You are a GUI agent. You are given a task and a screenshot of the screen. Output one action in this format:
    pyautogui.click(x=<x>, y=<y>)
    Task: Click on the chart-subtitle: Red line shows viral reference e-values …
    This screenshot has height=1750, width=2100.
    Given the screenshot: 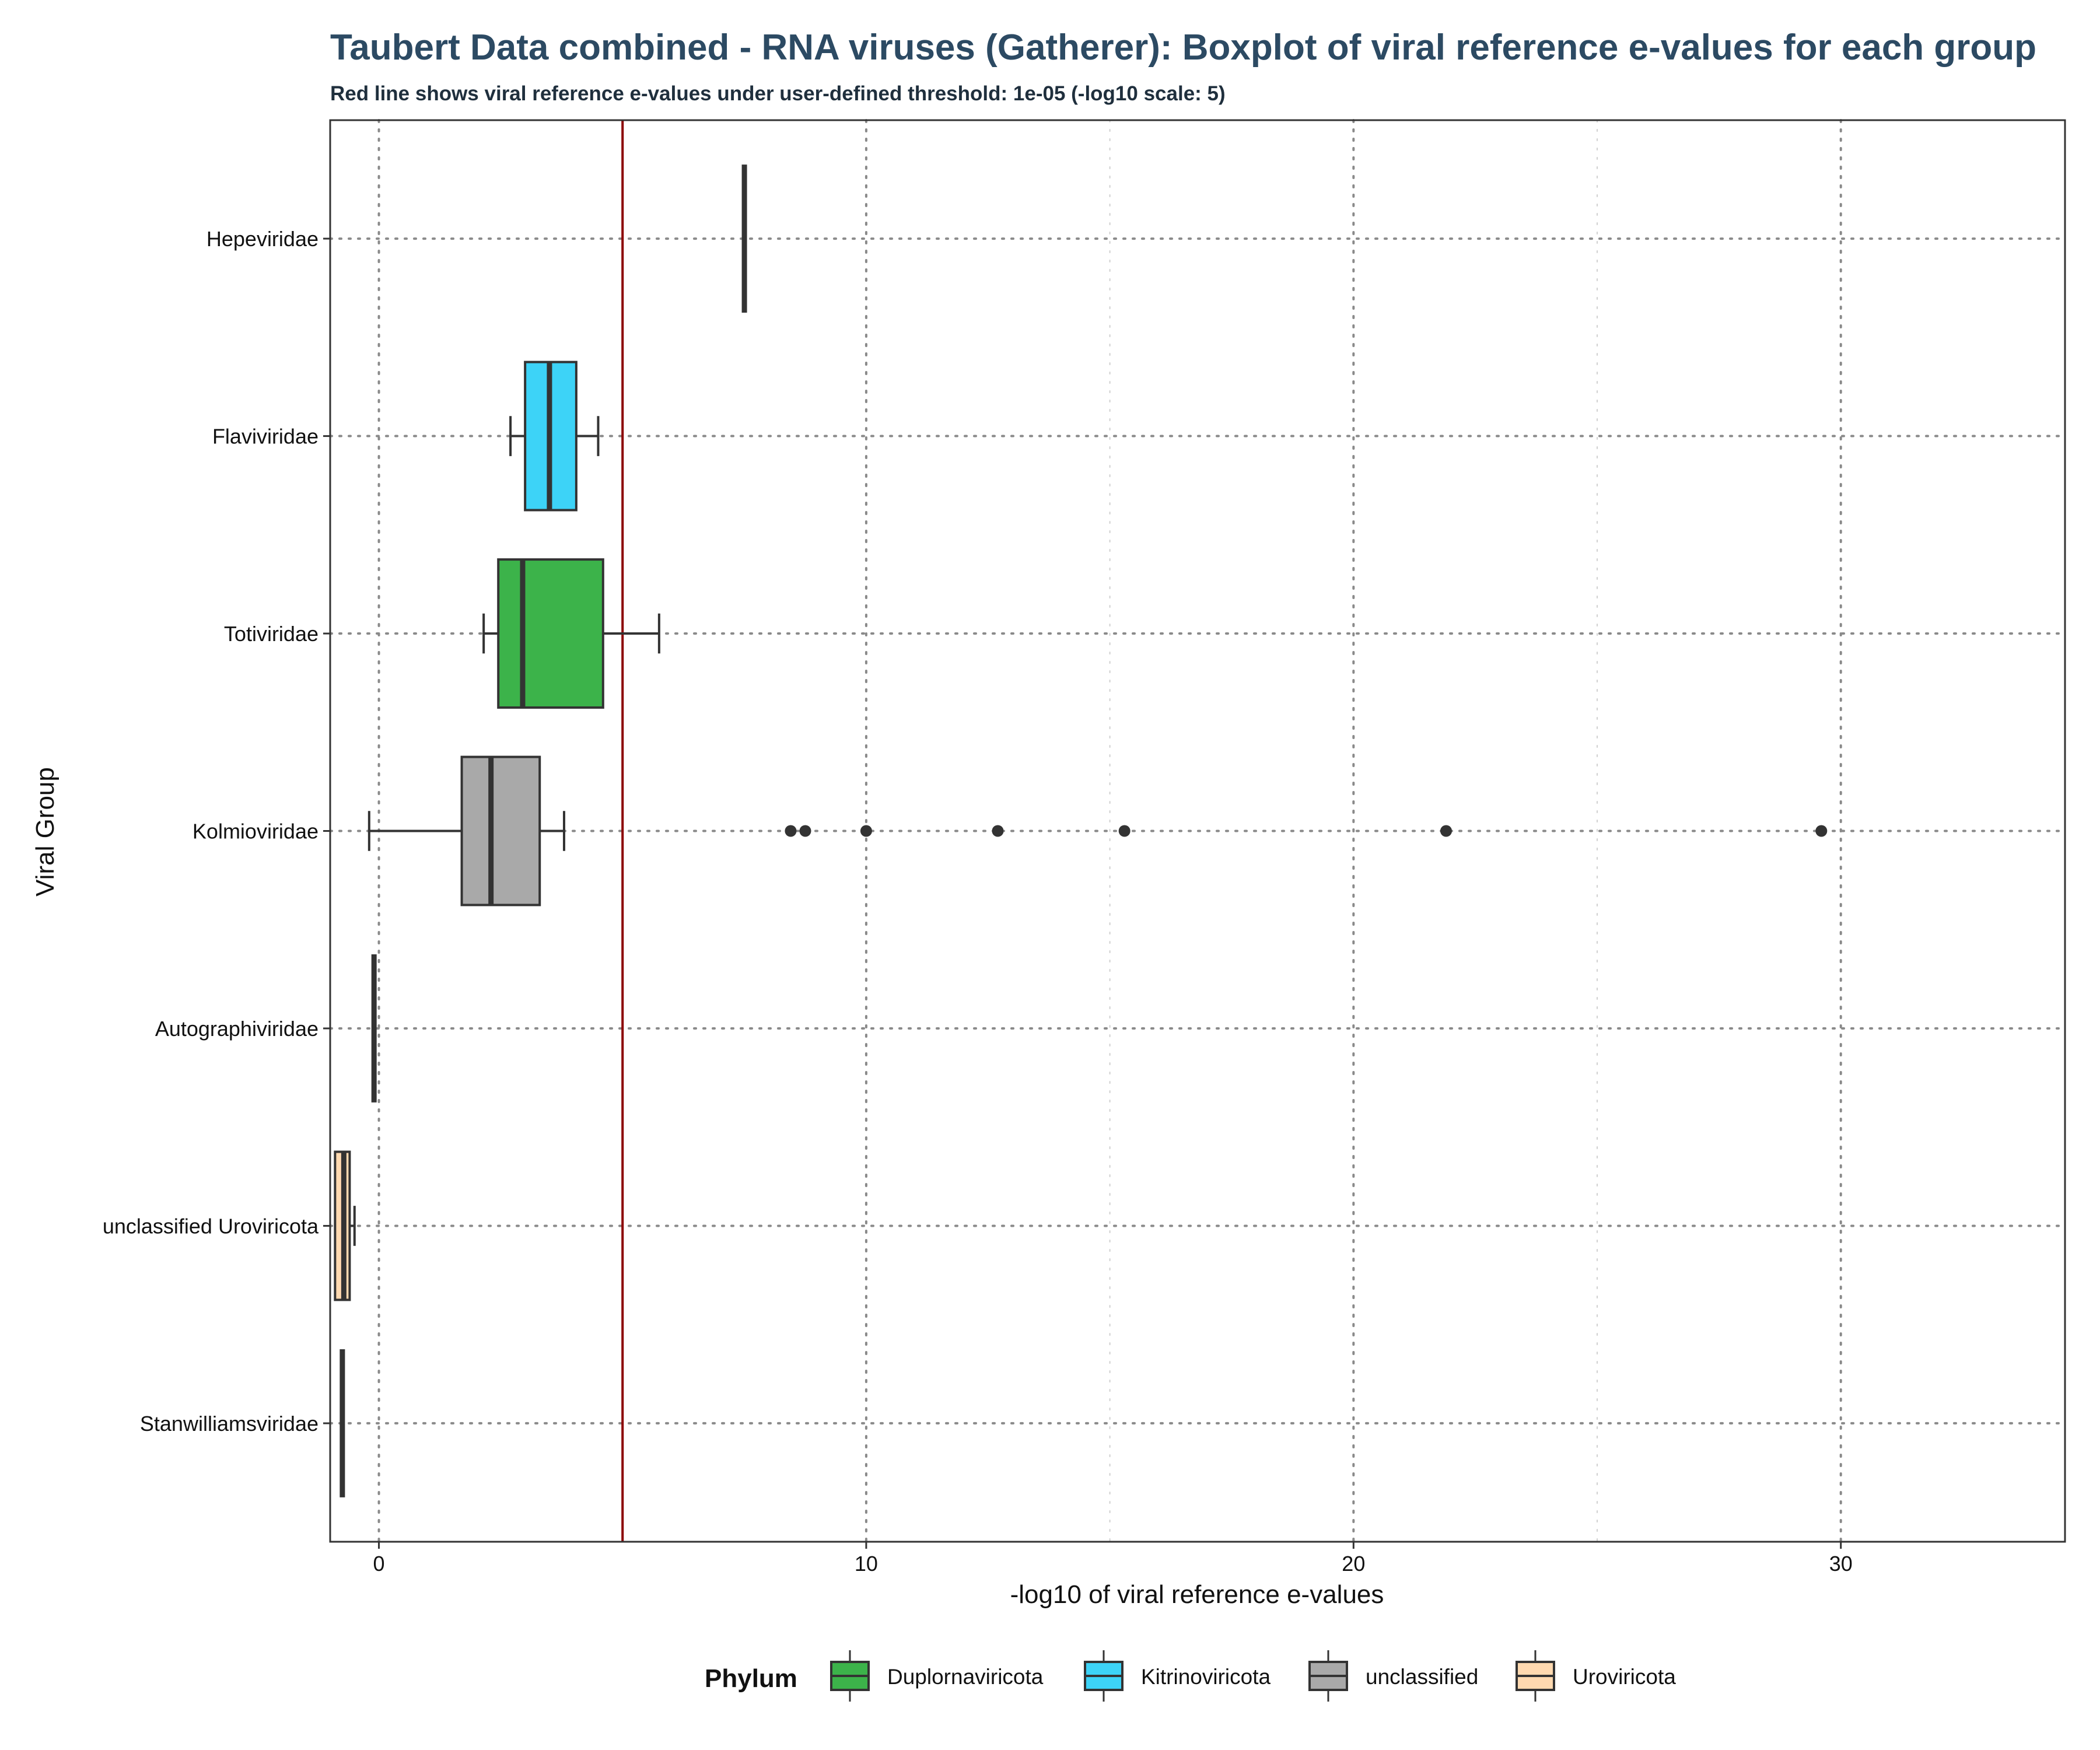 What is the action you would take?
    pyautogui.click(x=778, y=93)
    